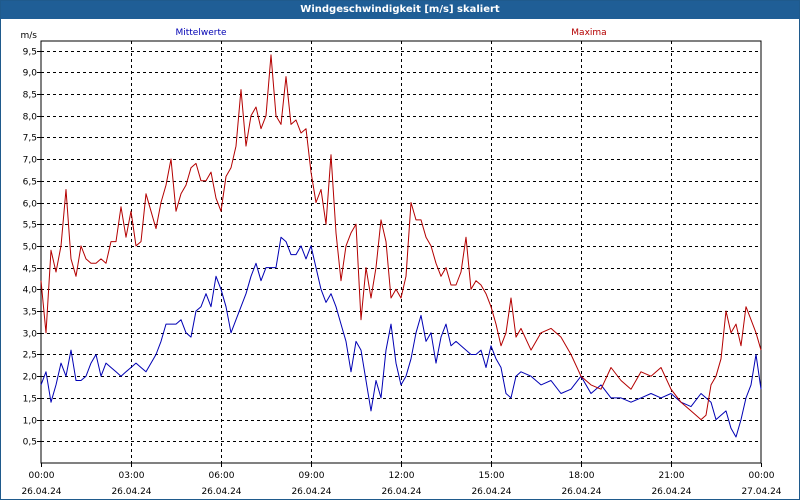 Image resolution: width=800 pixels, height=500 pixels. Describe the element at coordinates (30, 53) in the screenshot. I see `y-tick-label: 9,5` at that location.